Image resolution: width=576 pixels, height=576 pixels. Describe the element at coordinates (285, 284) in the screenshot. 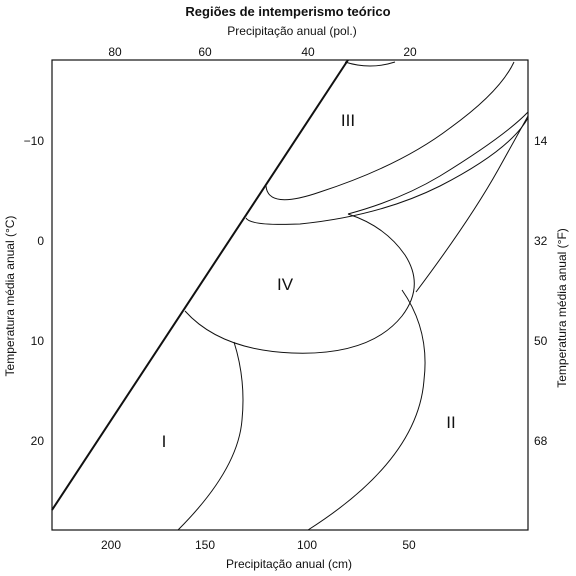

I see `region-iv-label: IV` at that location.